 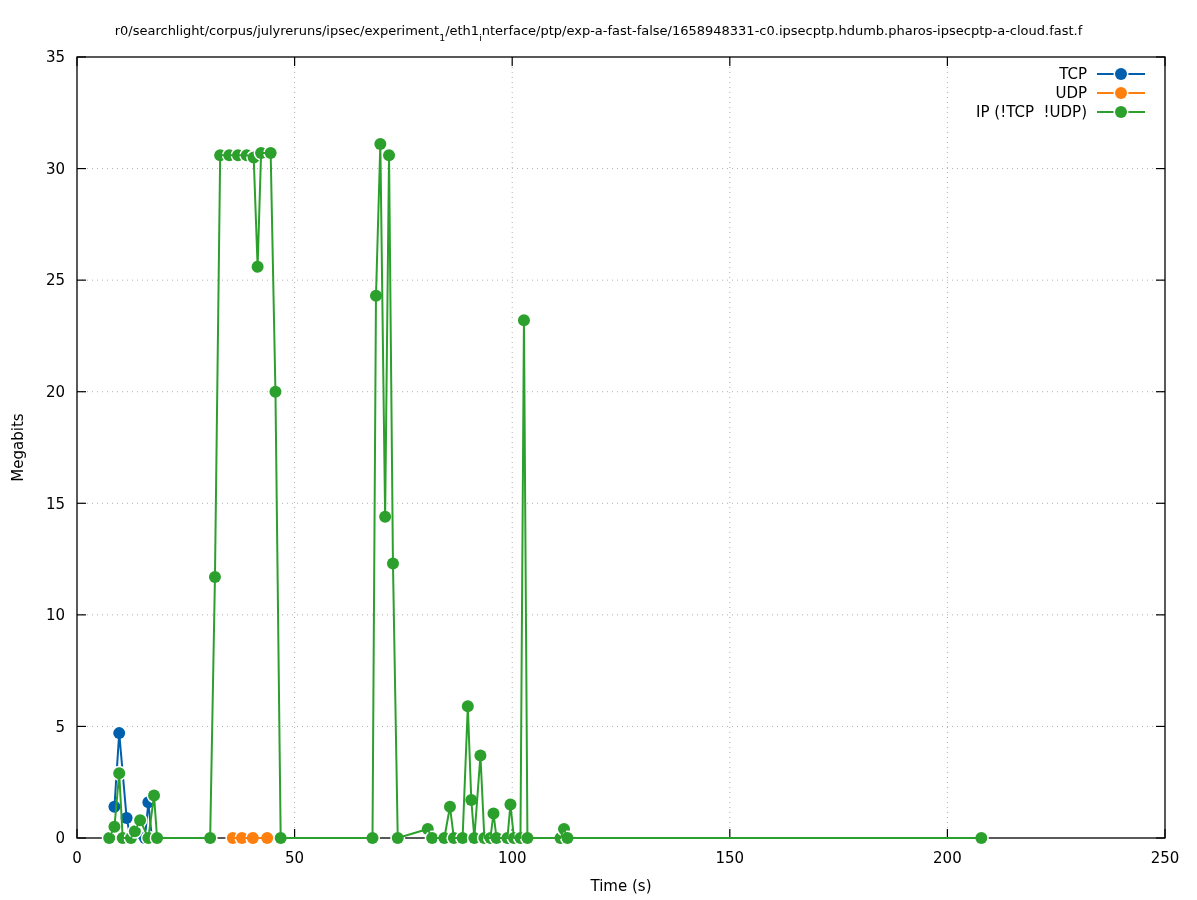 What do you see at coordinates (730, 858) in the screenshot?
I see `x-tick-label: 150` at bounding box center [730, 858].